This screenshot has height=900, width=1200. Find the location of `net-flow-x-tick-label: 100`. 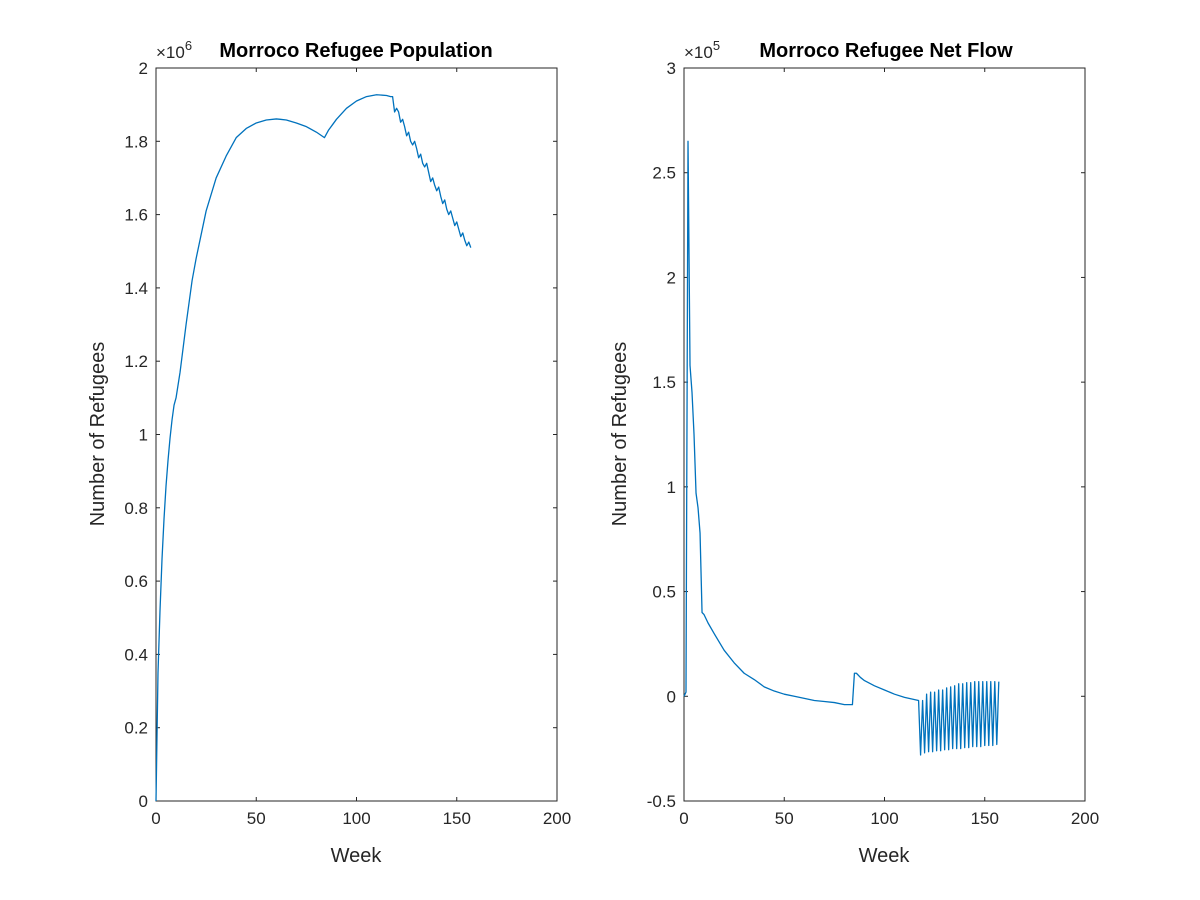

net-flow-x-tick-label: 100 is located at coordinates (884, 818).